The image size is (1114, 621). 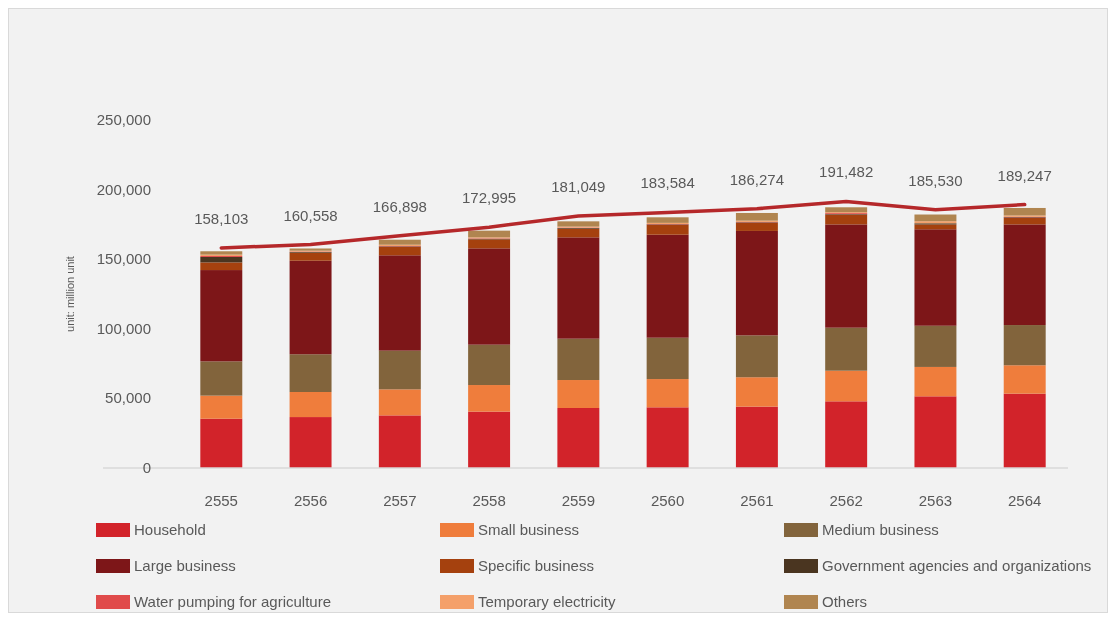 What do you see at coordinates (310, 215) in the screenshot?
I see `data-label: 160,558` at bounding box center [310, 215].